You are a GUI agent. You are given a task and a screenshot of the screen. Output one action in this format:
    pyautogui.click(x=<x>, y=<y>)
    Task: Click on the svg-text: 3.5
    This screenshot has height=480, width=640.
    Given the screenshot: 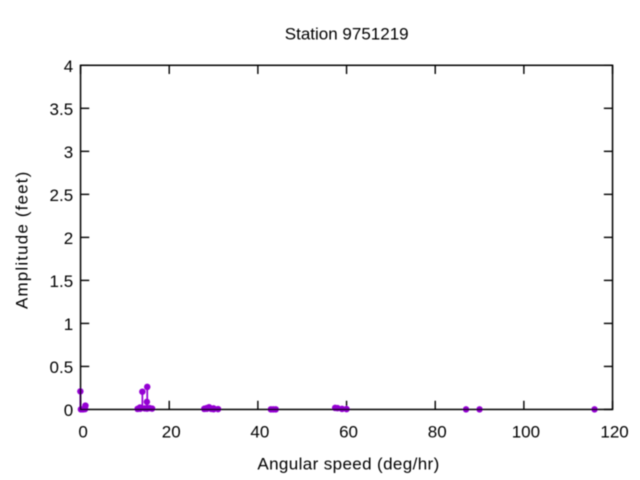 What is the action you would take?
    pyautogui.click(x=62, y=109)
    